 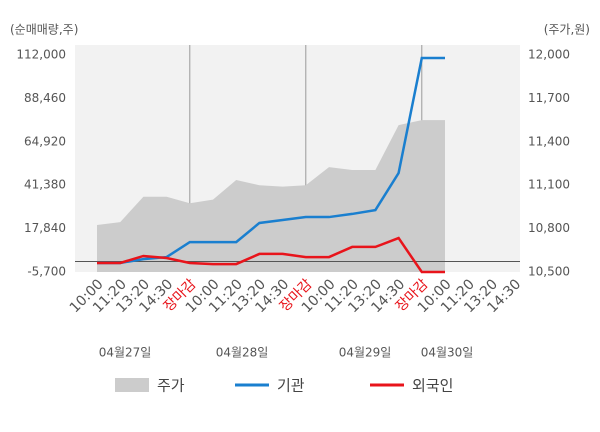 What do you see at coordinates (45, 228) in the screenshot?
I see `y-tick-label: 17,840` at bounding box center [45, 228].